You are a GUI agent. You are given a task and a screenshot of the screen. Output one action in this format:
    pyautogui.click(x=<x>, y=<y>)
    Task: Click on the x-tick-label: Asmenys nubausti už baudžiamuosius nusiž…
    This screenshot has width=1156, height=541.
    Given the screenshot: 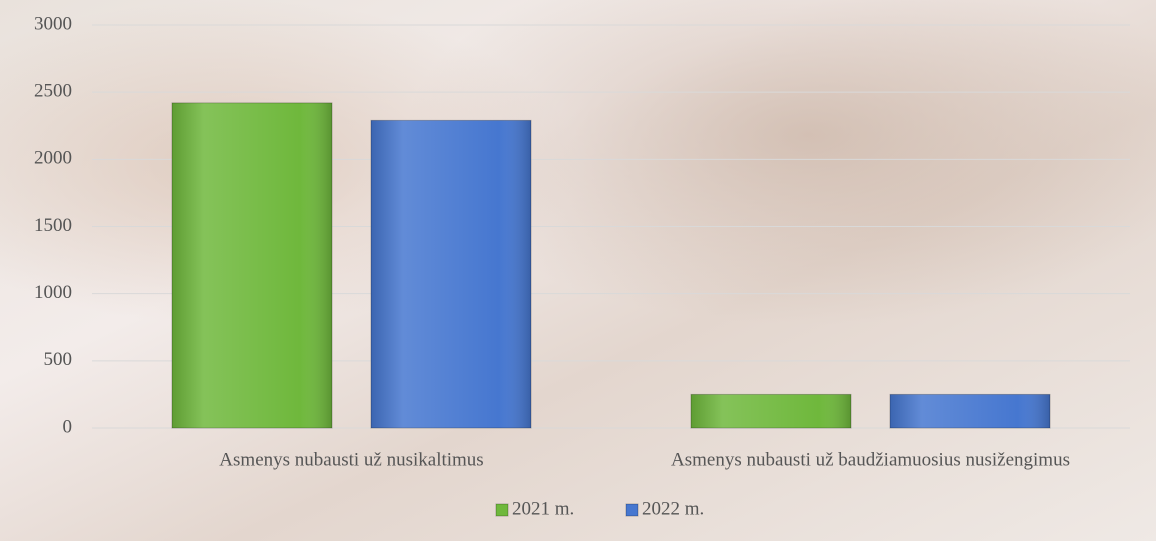 What is the action you would take?
    pyautogui.click(x=870, y=459)
    